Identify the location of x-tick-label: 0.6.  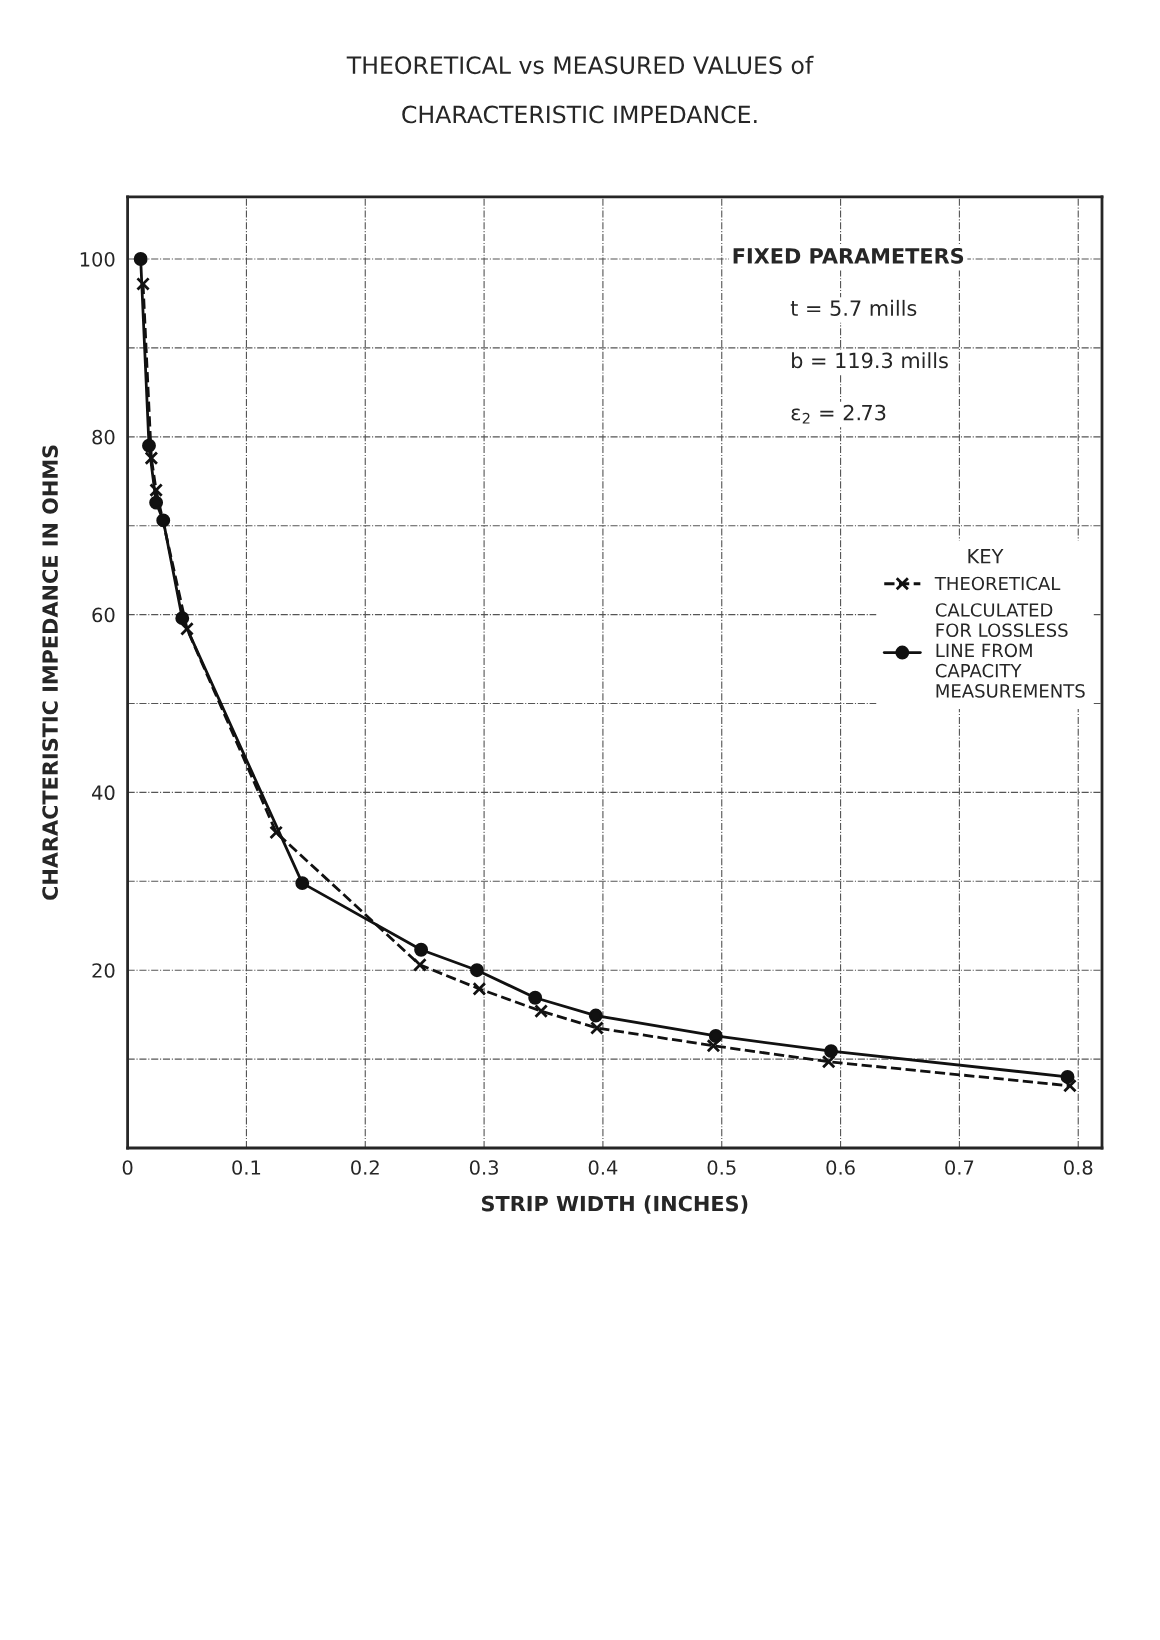
(840, 1167).